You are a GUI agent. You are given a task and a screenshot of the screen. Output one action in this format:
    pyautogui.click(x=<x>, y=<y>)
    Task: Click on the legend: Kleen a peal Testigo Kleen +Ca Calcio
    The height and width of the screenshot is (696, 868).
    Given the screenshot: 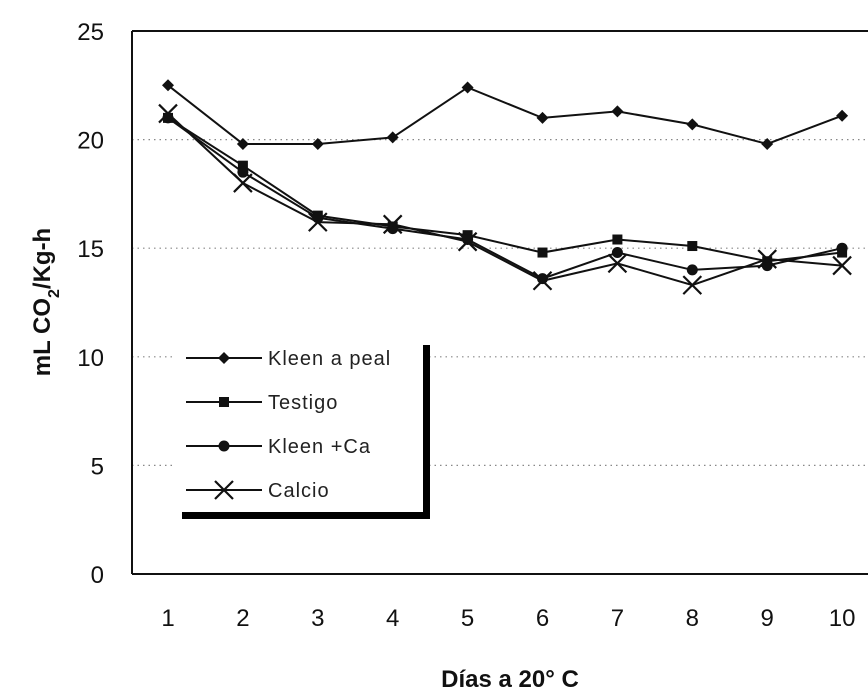 What is the action you would take?
    pyautogui.click(x=302, y=428)
    